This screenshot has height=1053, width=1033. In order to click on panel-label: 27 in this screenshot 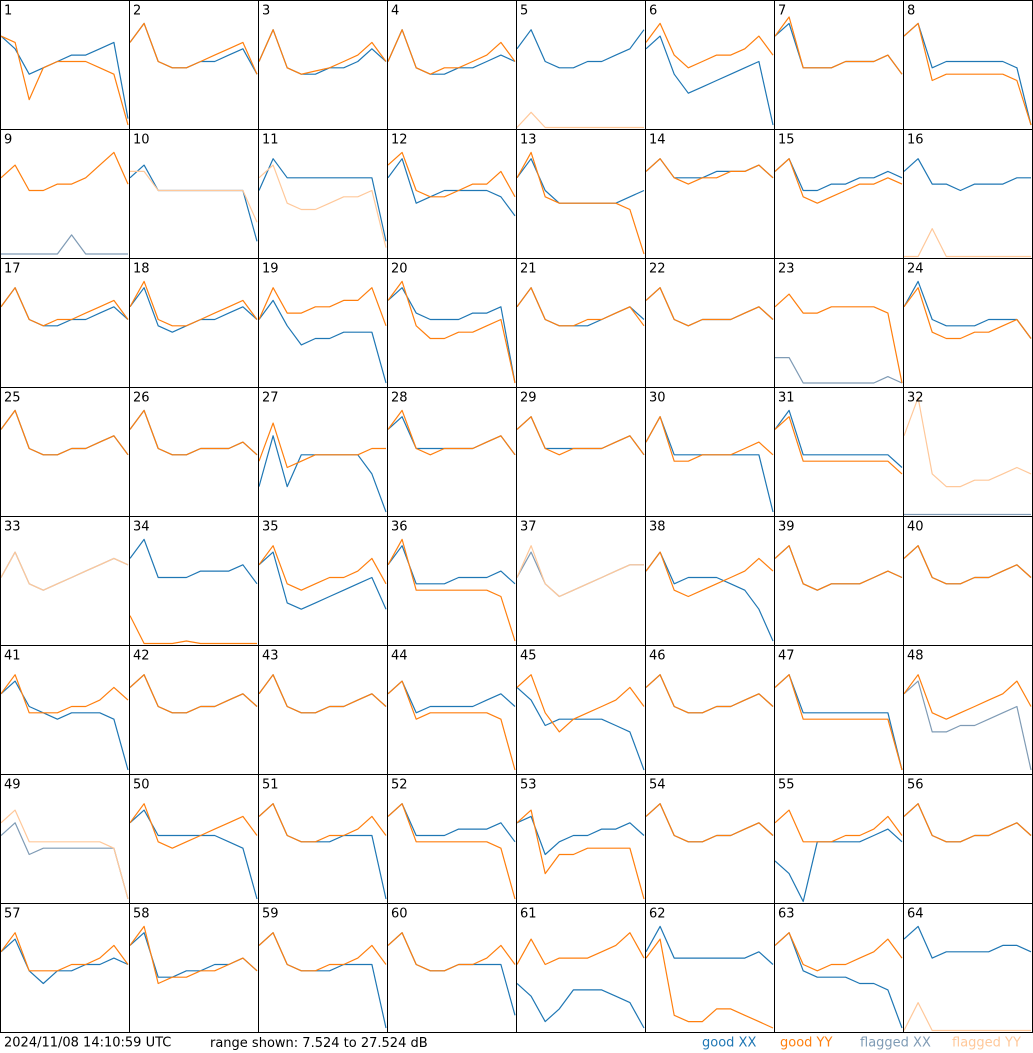, I will do `click(270, 398)`.